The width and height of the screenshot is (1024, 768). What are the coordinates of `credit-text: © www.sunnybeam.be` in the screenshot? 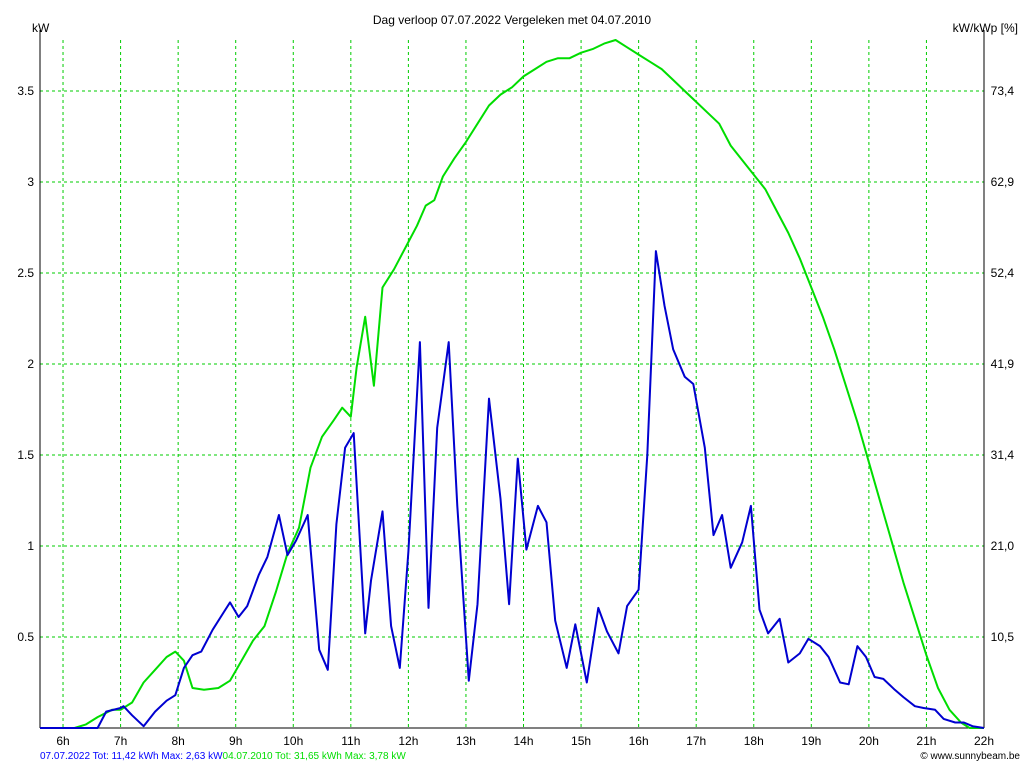 It's located at (970, 756).